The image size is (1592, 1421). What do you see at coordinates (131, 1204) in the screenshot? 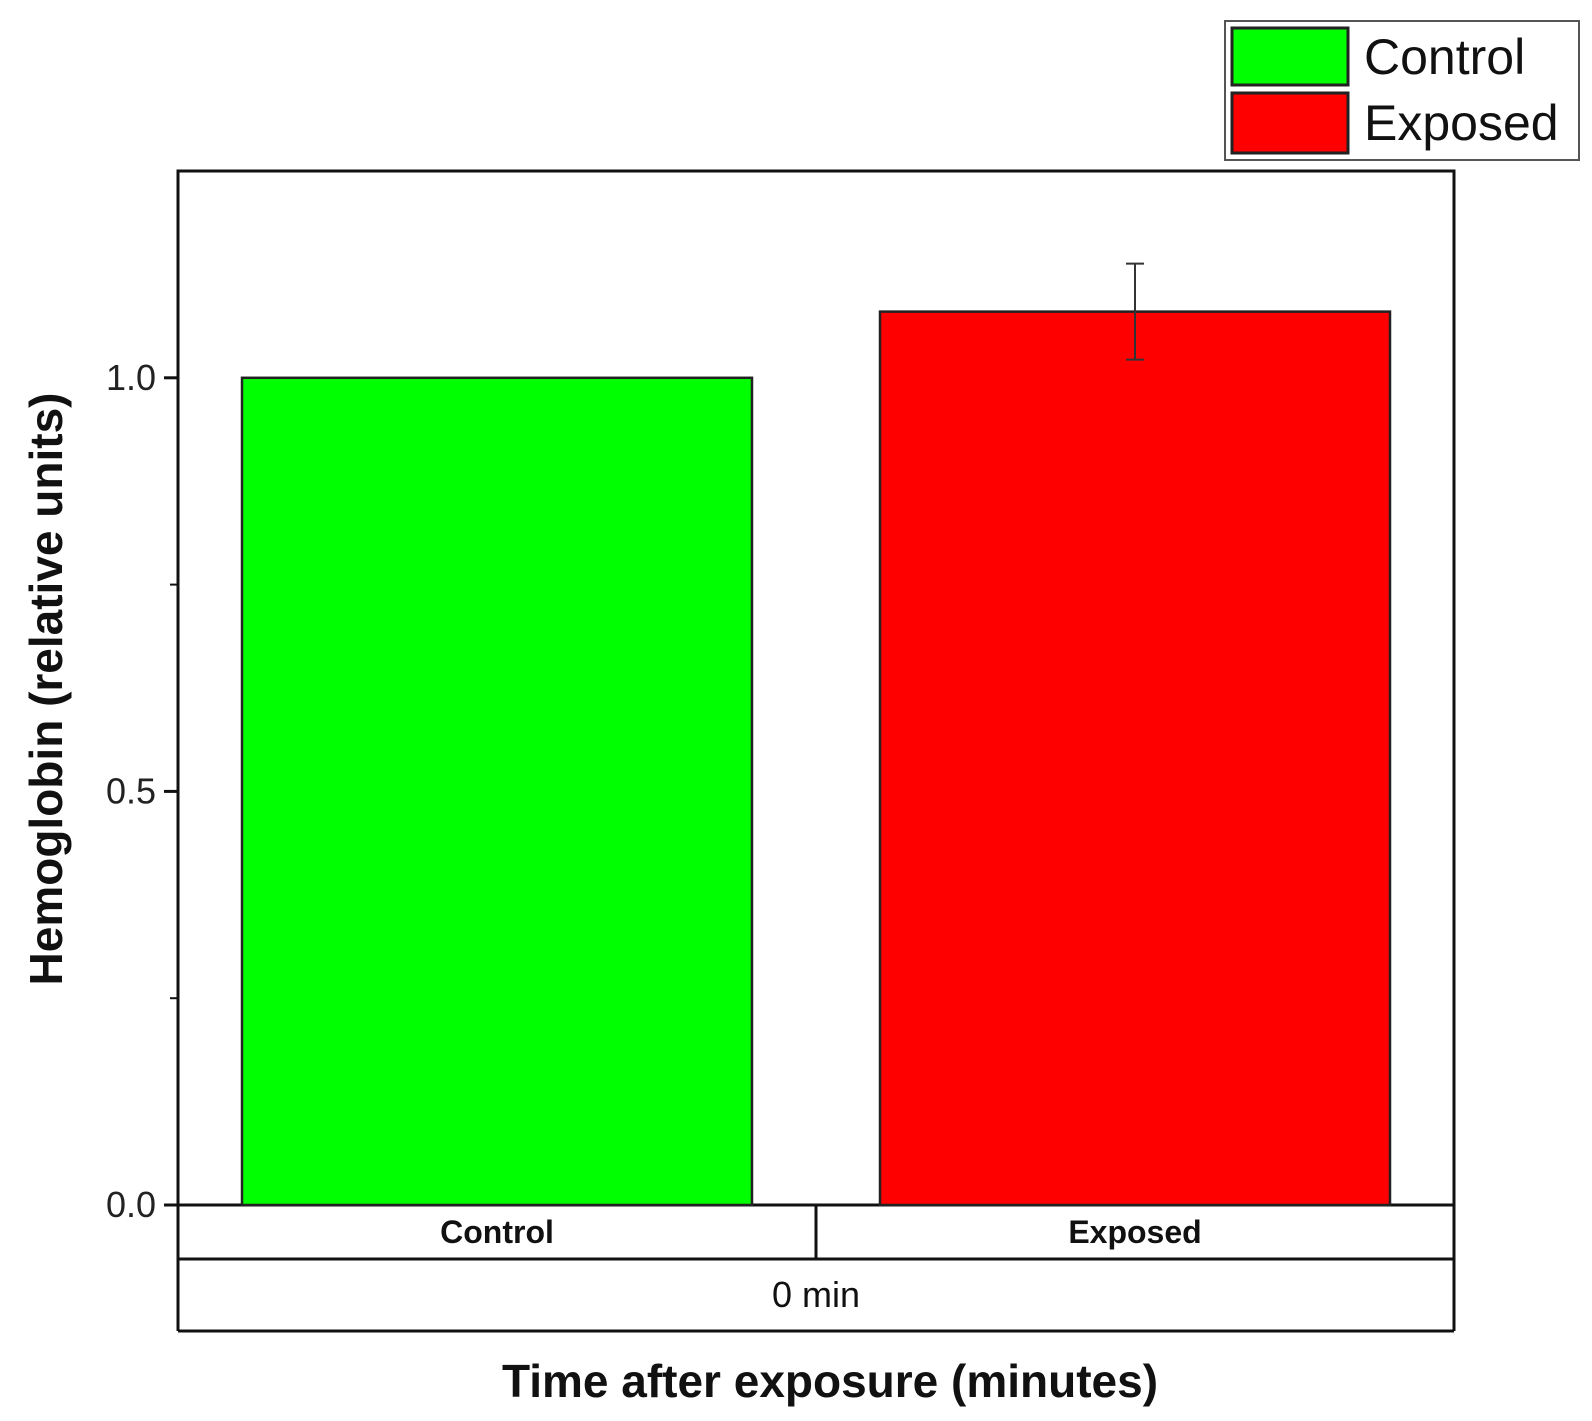
I see `y-tick-label: 0.0` at bounding box center [131, 1204].